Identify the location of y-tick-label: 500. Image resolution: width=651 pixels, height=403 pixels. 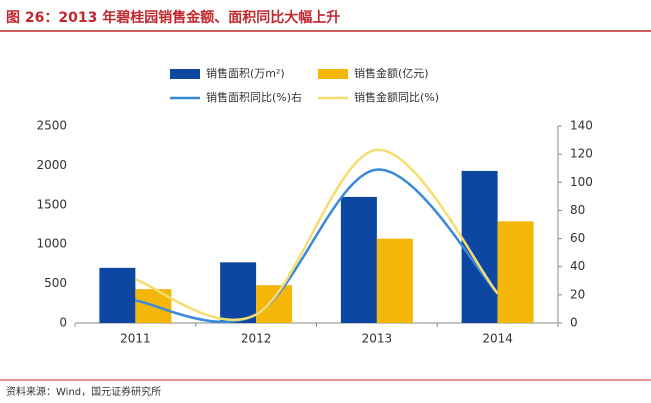
(55, 283).